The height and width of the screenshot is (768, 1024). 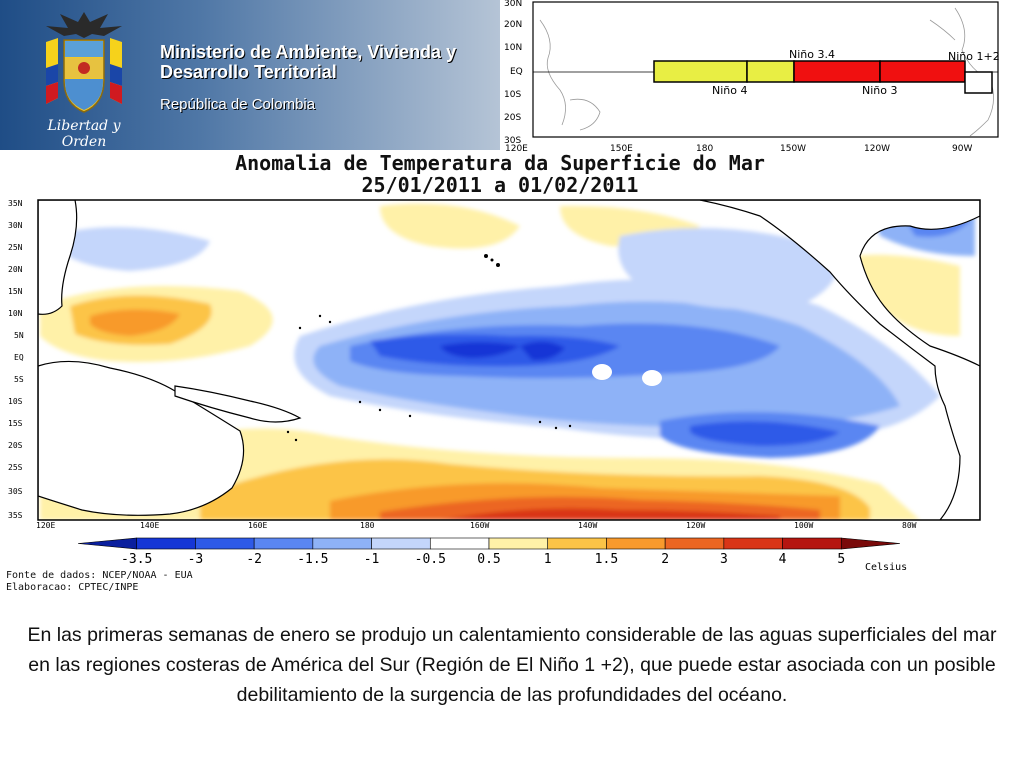 I want to click on nino-34-east-region, so click(x=837, y=71).